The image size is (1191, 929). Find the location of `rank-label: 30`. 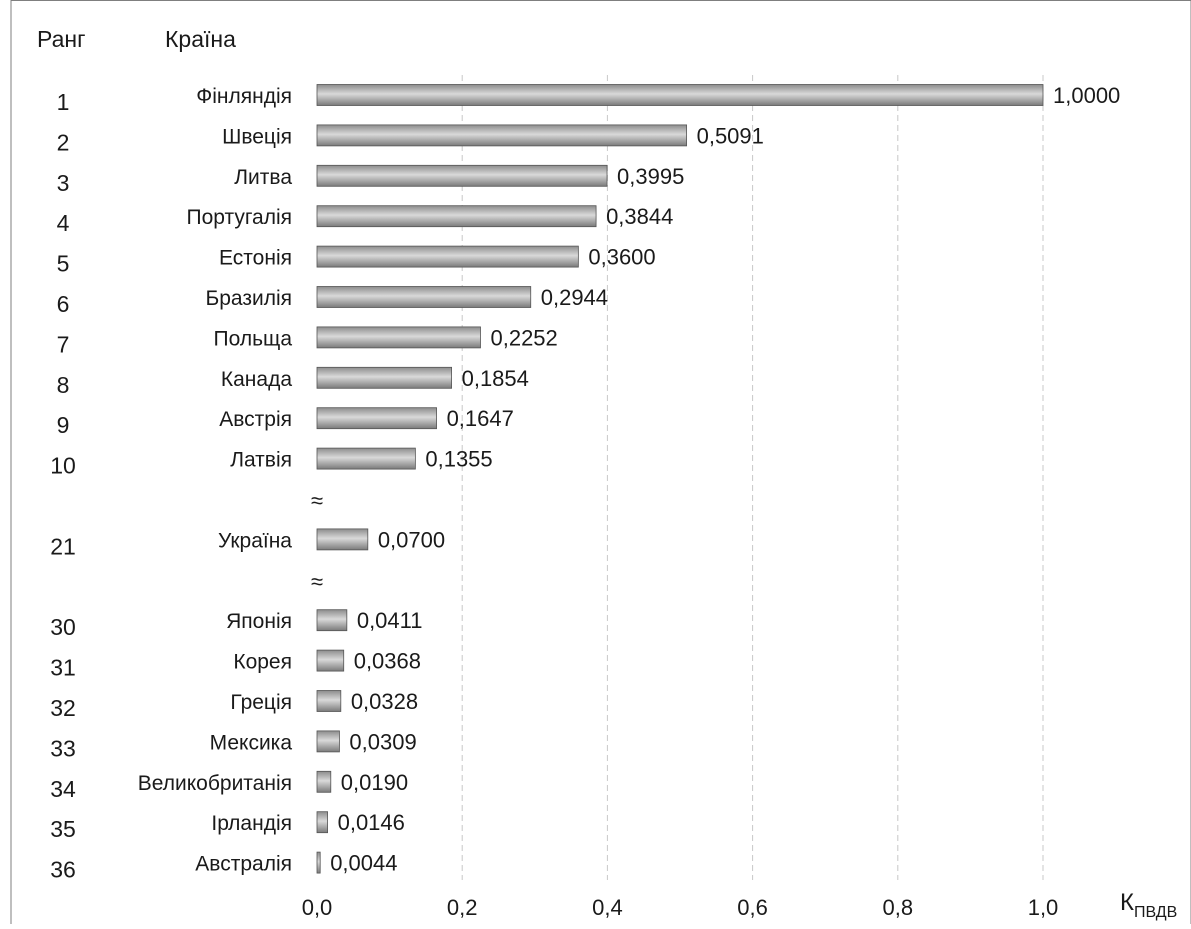

rank-label: 30 is located at coordinates (63, 627).